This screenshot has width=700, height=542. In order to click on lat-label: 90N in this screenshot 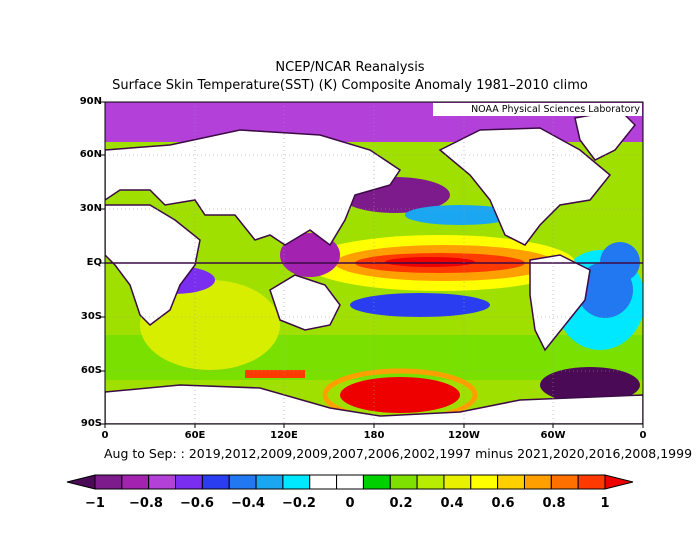, I will do `click(90, 101)`.